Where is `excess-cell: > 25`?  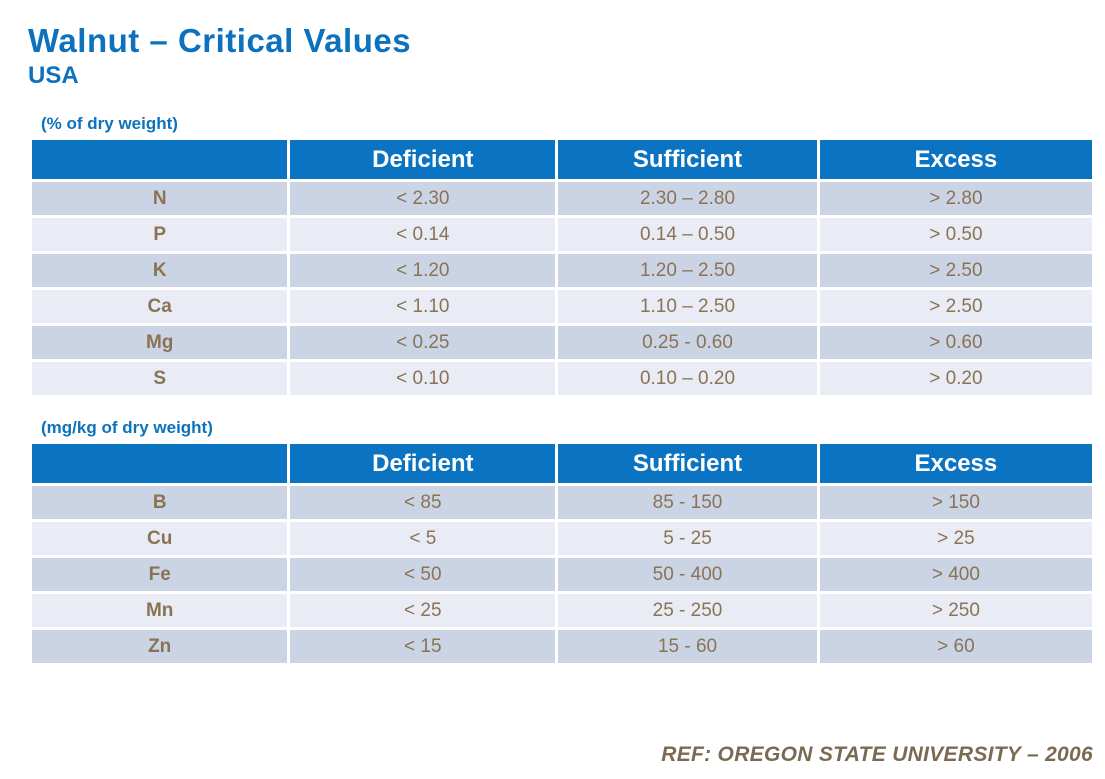
excess-cell: > 25 is located at coordinates (955, 538).